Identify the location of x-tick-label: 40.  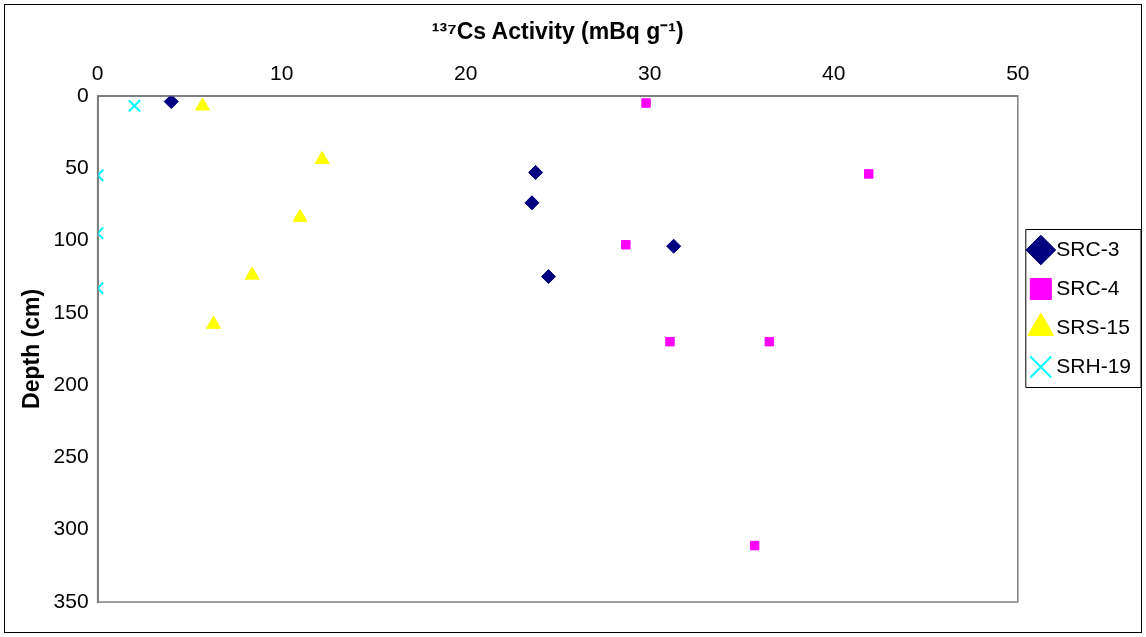
(834, 72).